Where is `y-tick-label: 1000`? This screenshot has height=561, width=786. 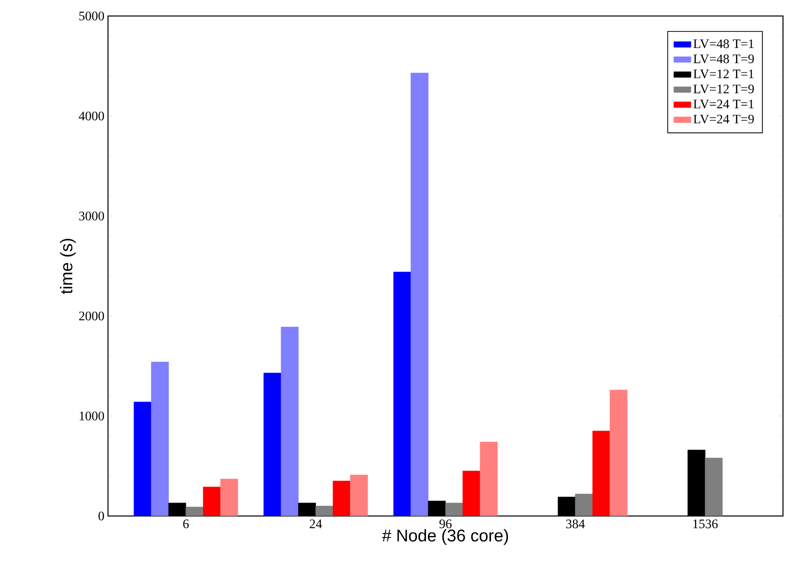
y-tick-label: 1000 is located at coordinates (92, 416).